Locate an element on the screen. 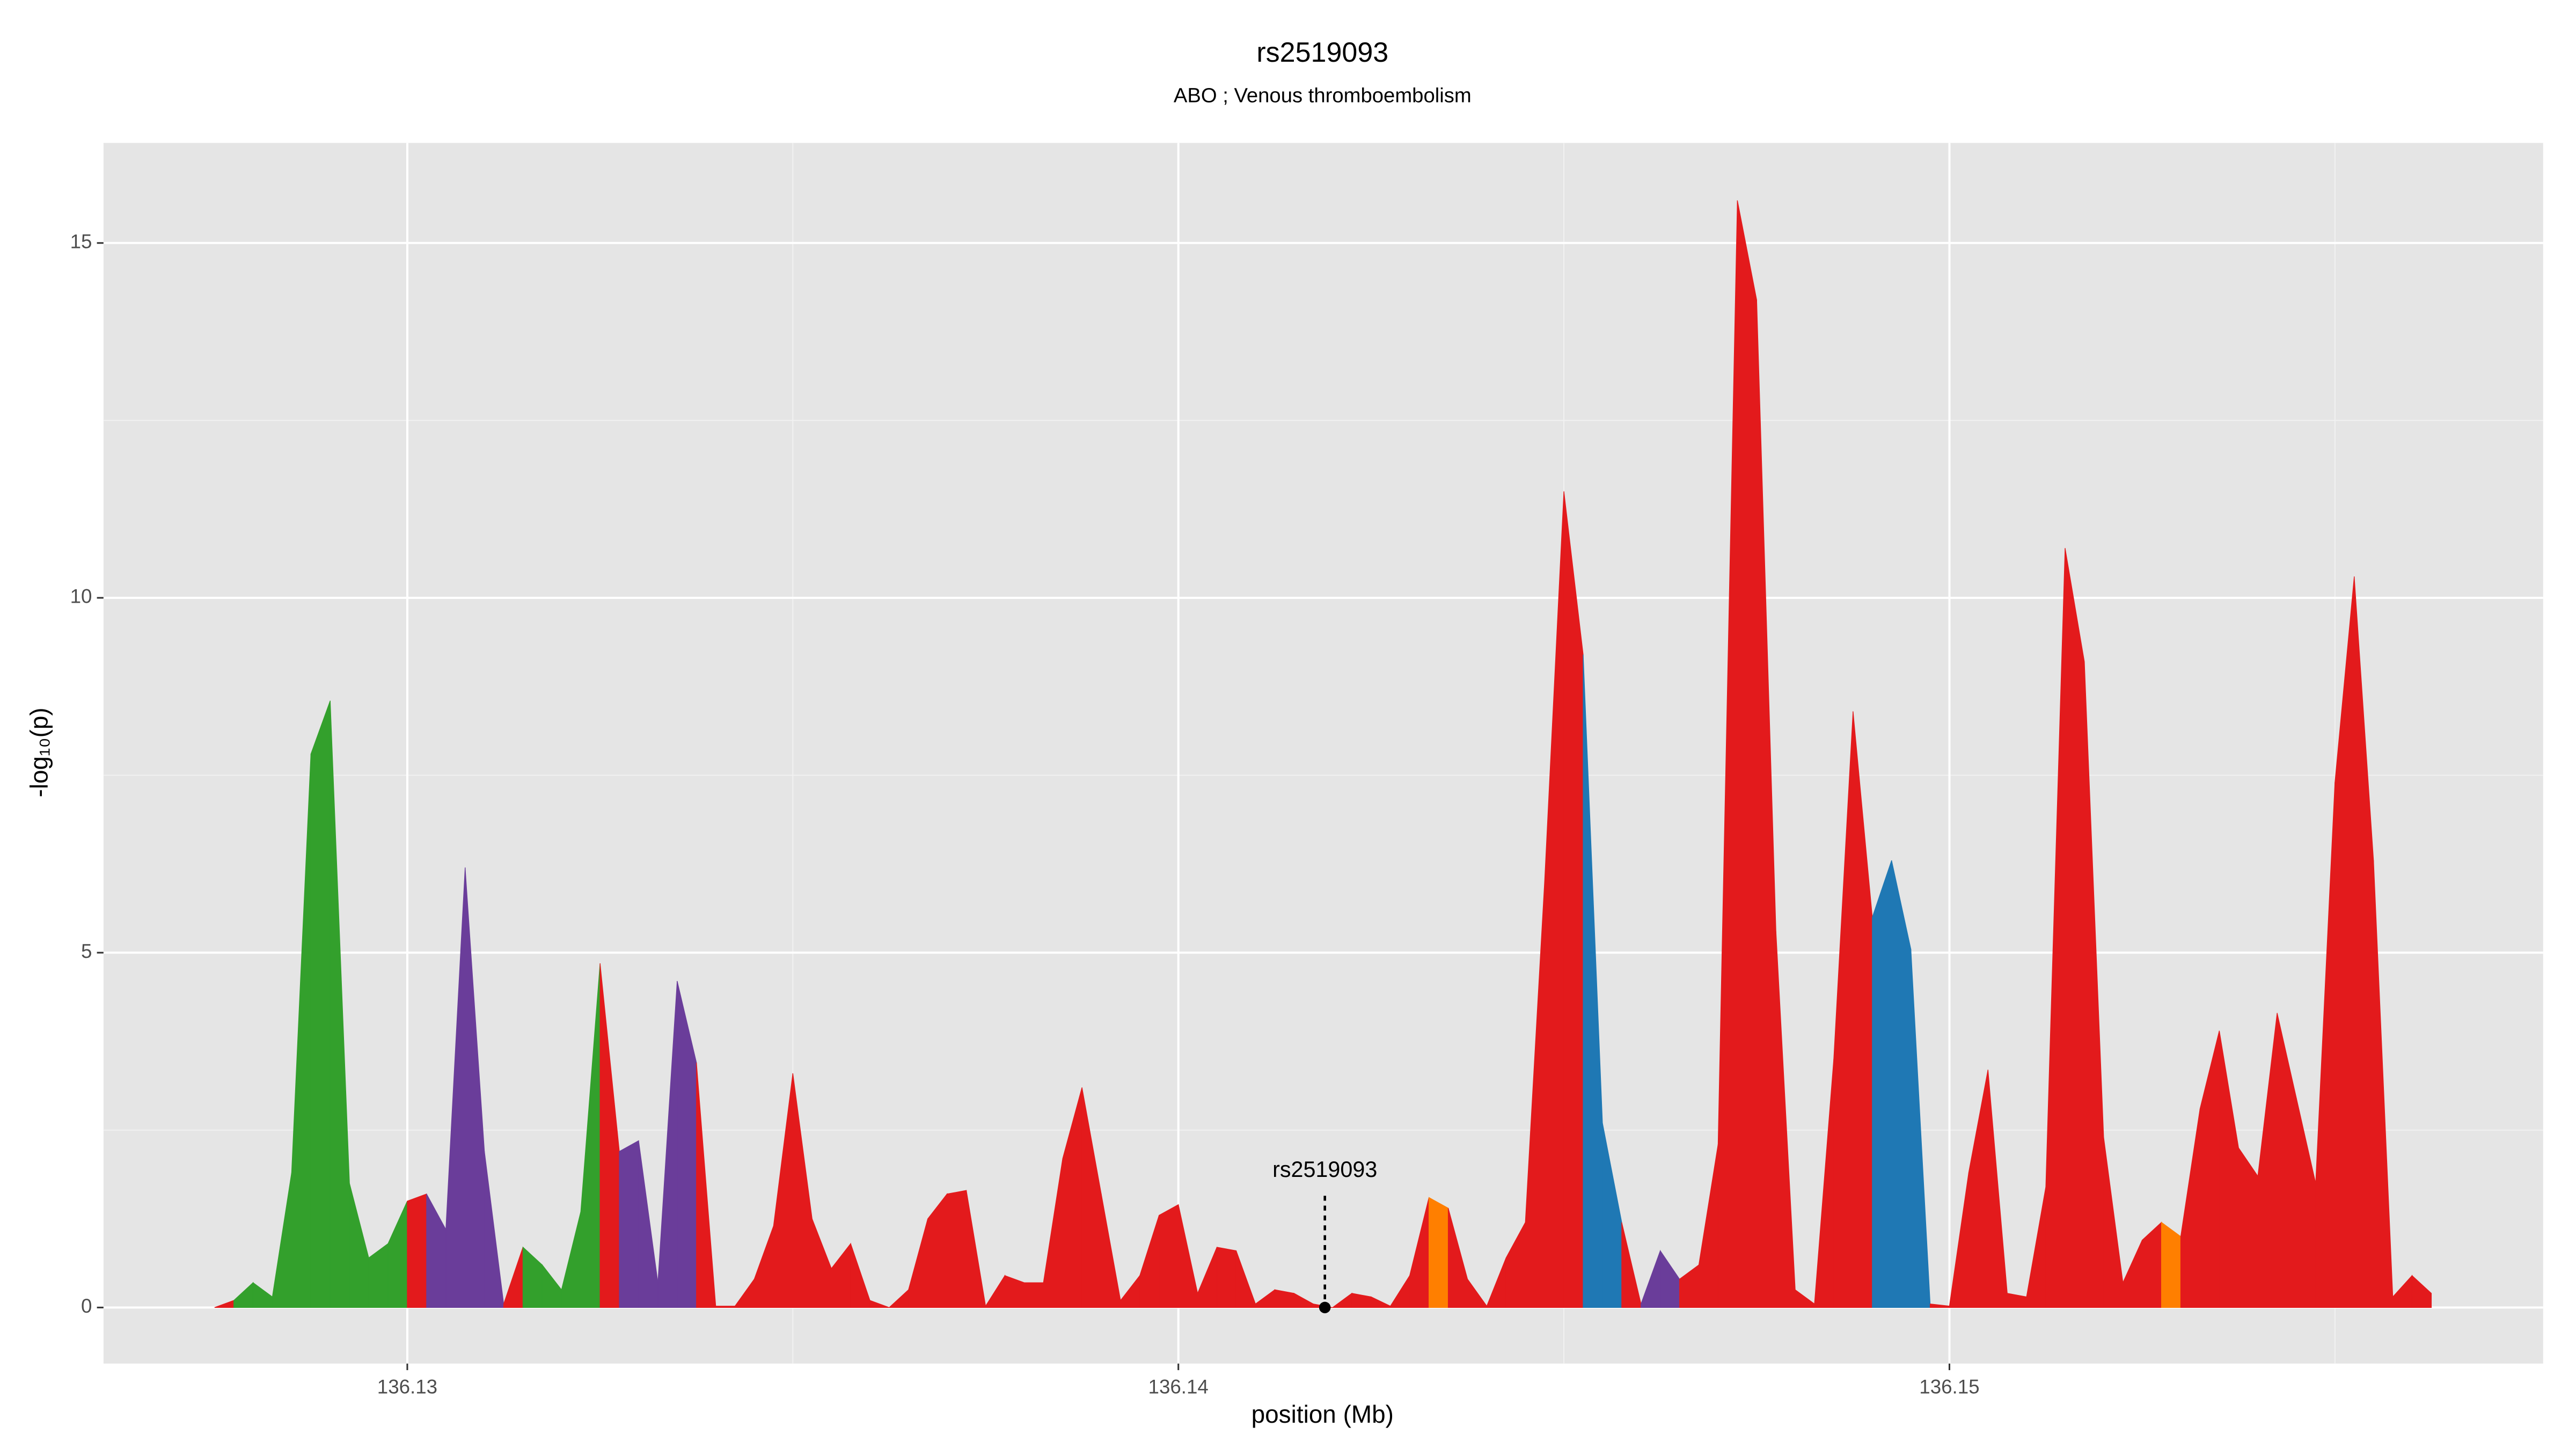 This screenshot has width=2576, height=1449. chart-title: rs2519093 is located at coordinates (1322, 52).